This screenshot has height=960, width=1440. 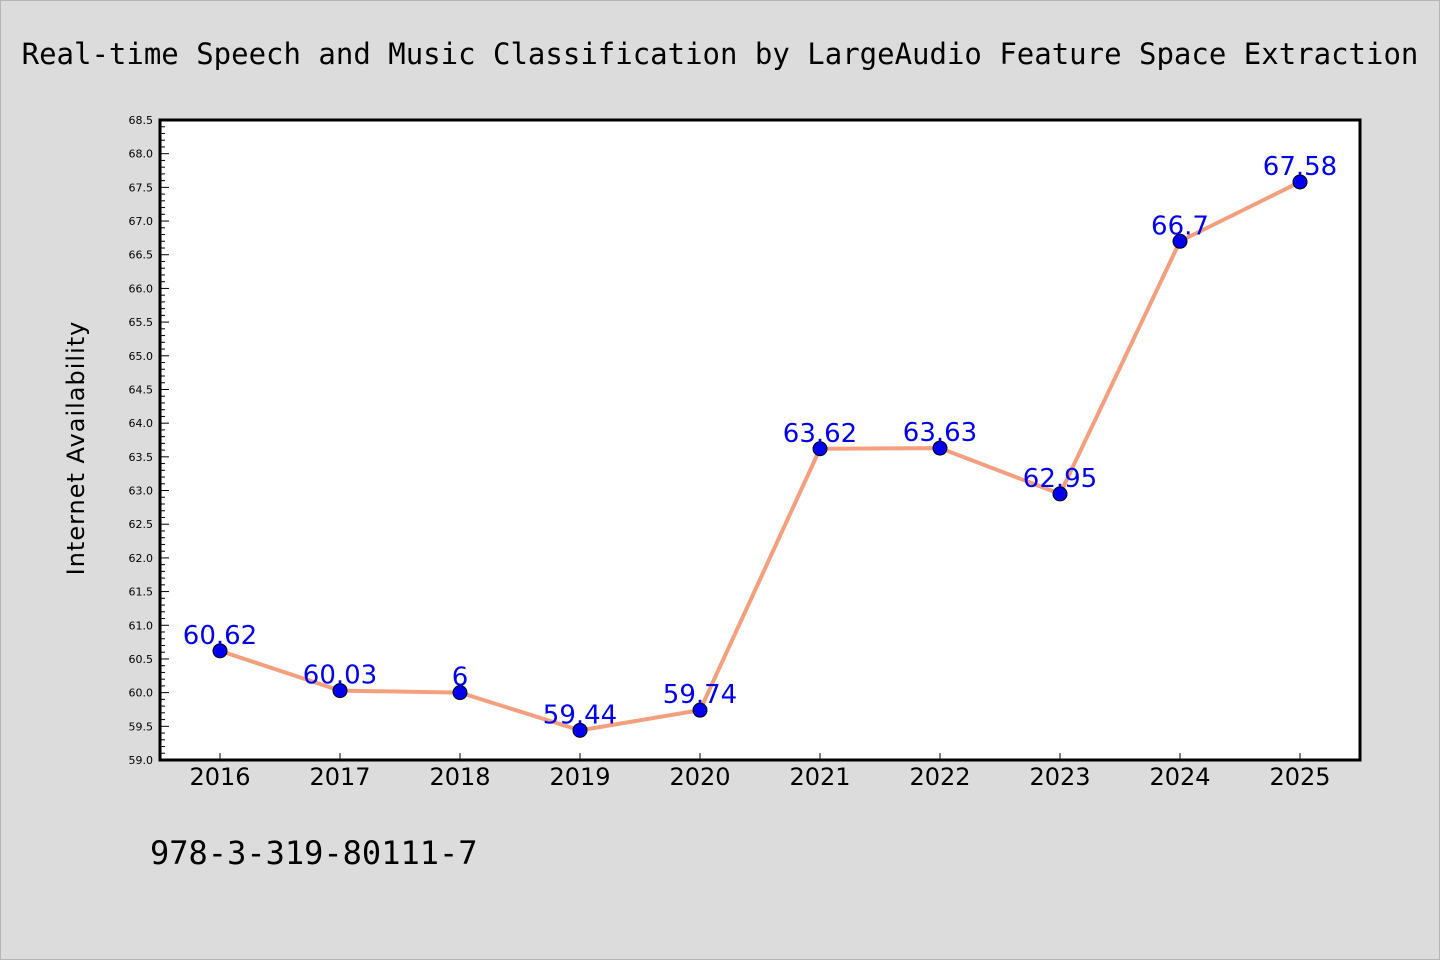 What do you see at coordinates (940, 433) in the screenshot?
I see `data-label: 63.63` at bounding box center [940, 433].